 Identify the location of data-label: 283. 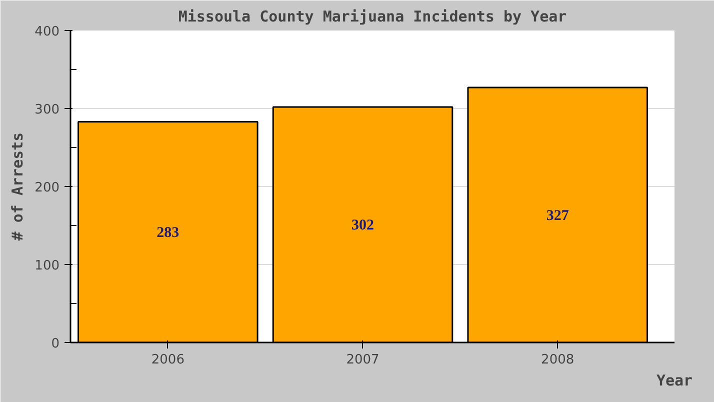
(168, 233).